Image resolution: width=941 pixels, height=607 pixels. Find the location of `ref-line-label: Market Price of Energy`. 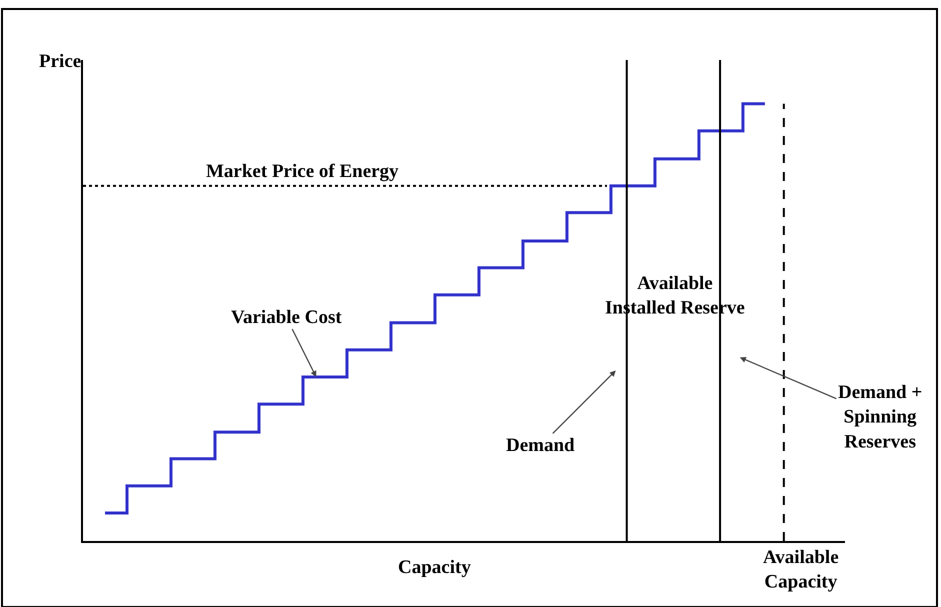

ref-line-label: Market Price of Energy is located at coordinates (303, 171).